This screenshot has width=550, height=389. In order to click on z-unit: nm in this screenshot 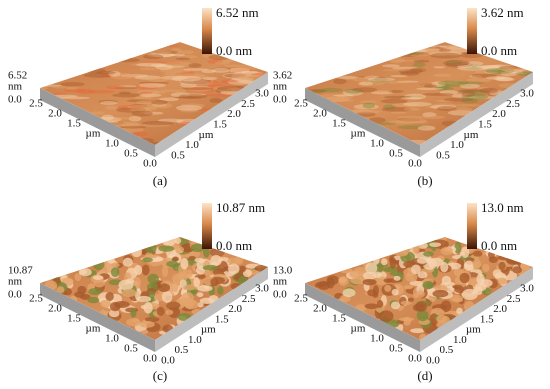, I will do `click(15, 282)`.